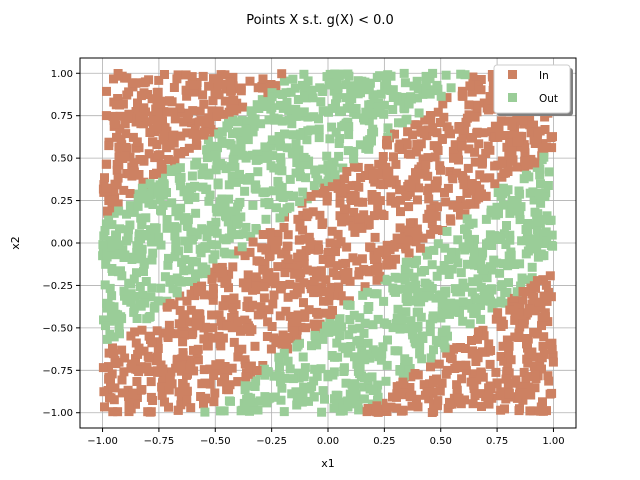 The height and width of the screenshot is (480, 640). Describe the element at coordinates (544, 76) in the screenshot. I see `legend-label-in: In` at that location.